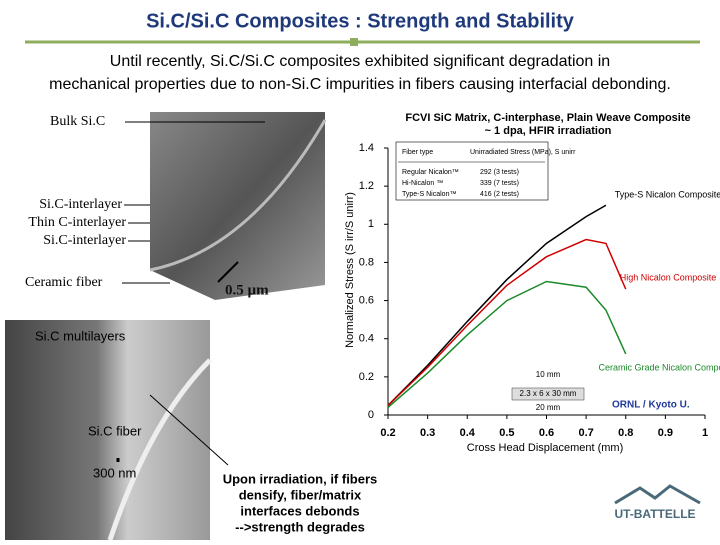 The image size is (720, 545). Describe the element at coordinates (371, 415) in the screenshot. I see `y-tick-label: 0` at that location.